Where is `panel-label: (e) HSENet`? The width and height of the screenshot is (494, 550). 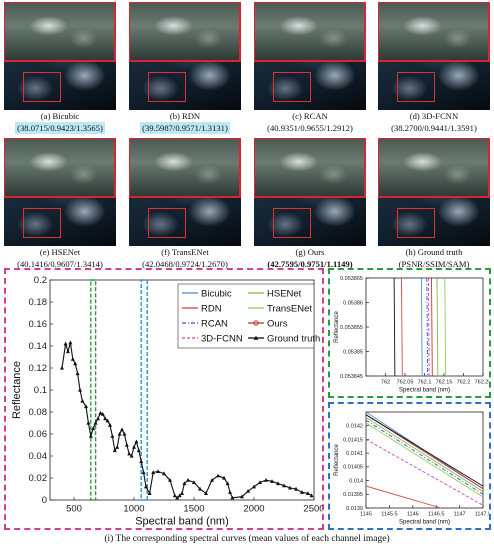
panel-label: (e) HSENet is located at coordinates (60, 252).